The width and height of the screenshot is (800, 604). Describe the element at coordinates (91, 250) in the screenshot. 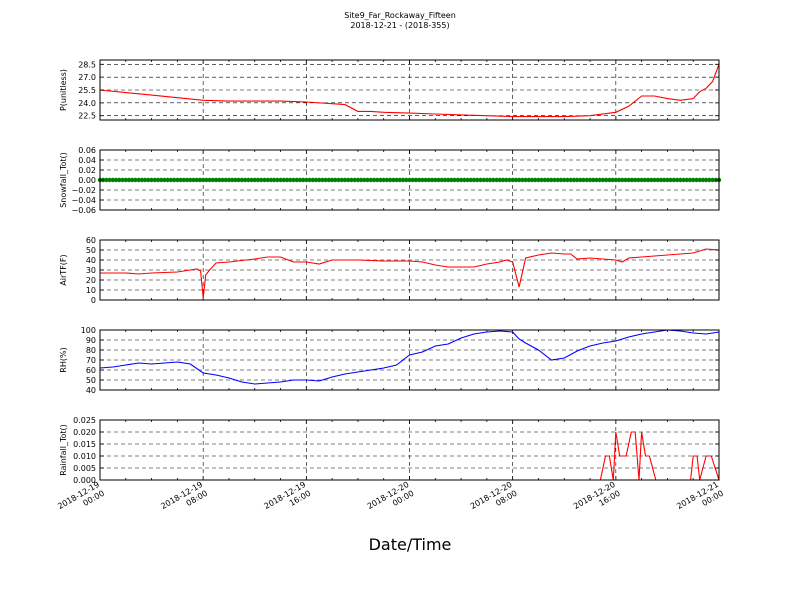

I see `y-tick-label: 50` at that location.